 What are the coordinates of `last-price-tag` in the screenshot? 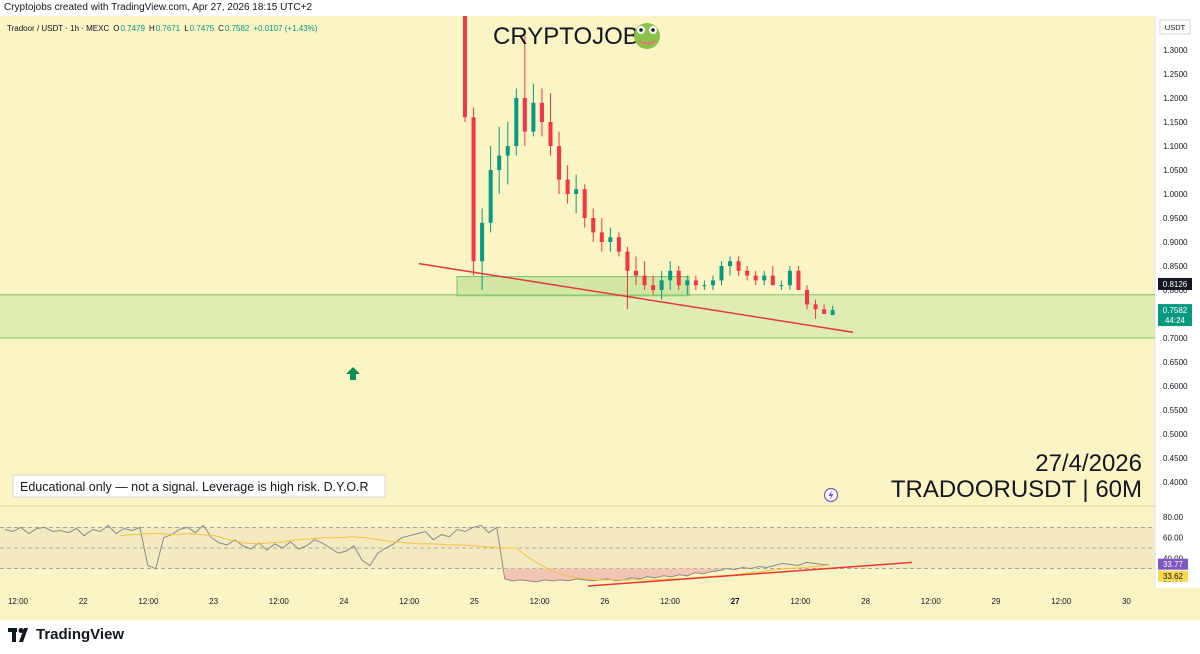 It's located at (1175, 315).